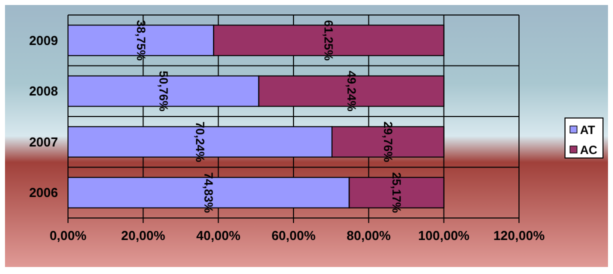 The width and height of the screenshot is (613, 274). I want to click on y-tick-label: 2006, so click(43, 192).